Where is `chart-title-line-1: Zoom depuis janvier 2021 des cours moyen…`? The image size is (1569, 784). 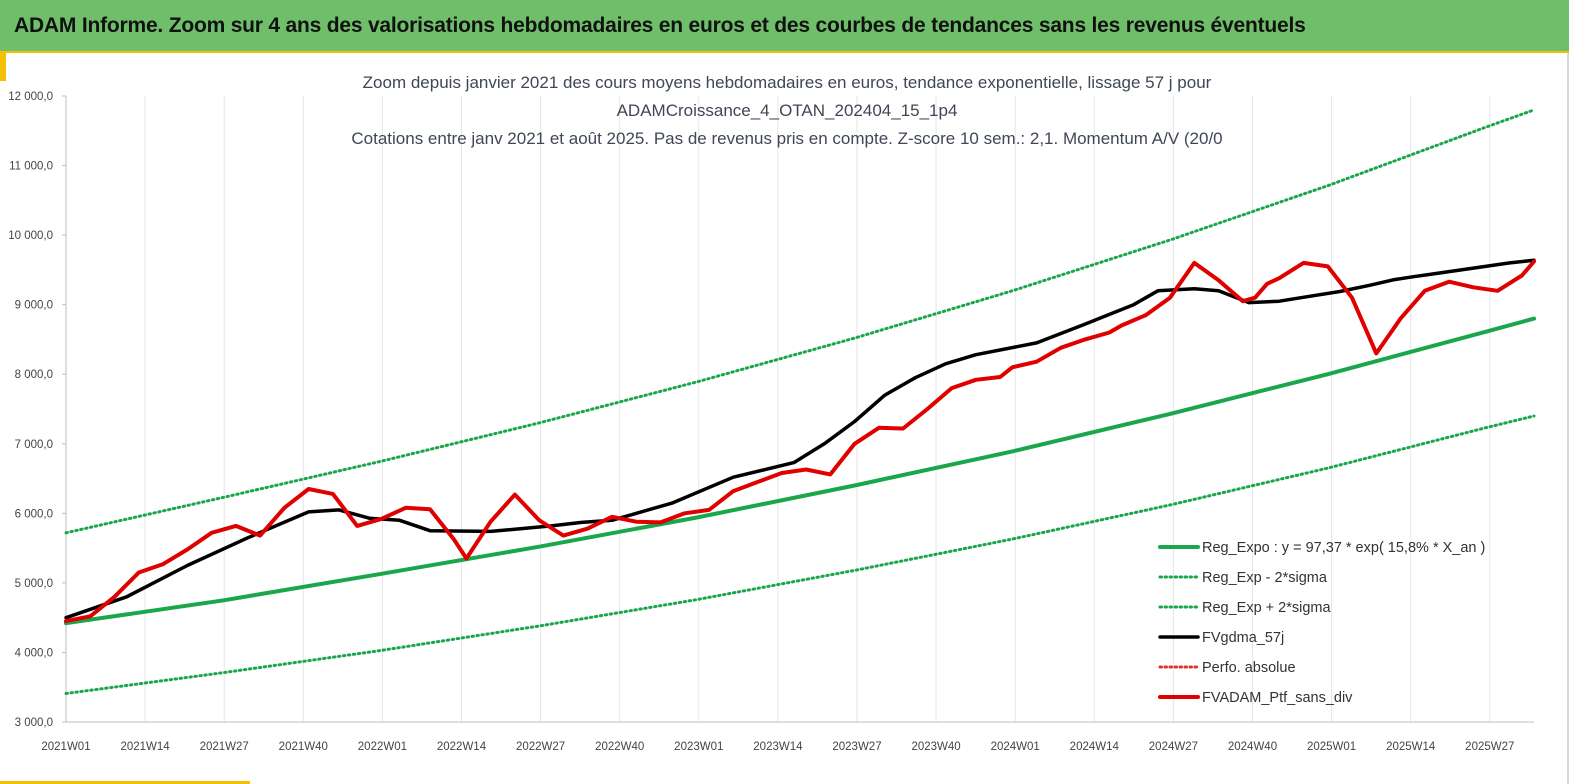
chart-title-line-1: Zoom depuis janvier 2021 des cours moyen… is located at coordinates (787, 82).